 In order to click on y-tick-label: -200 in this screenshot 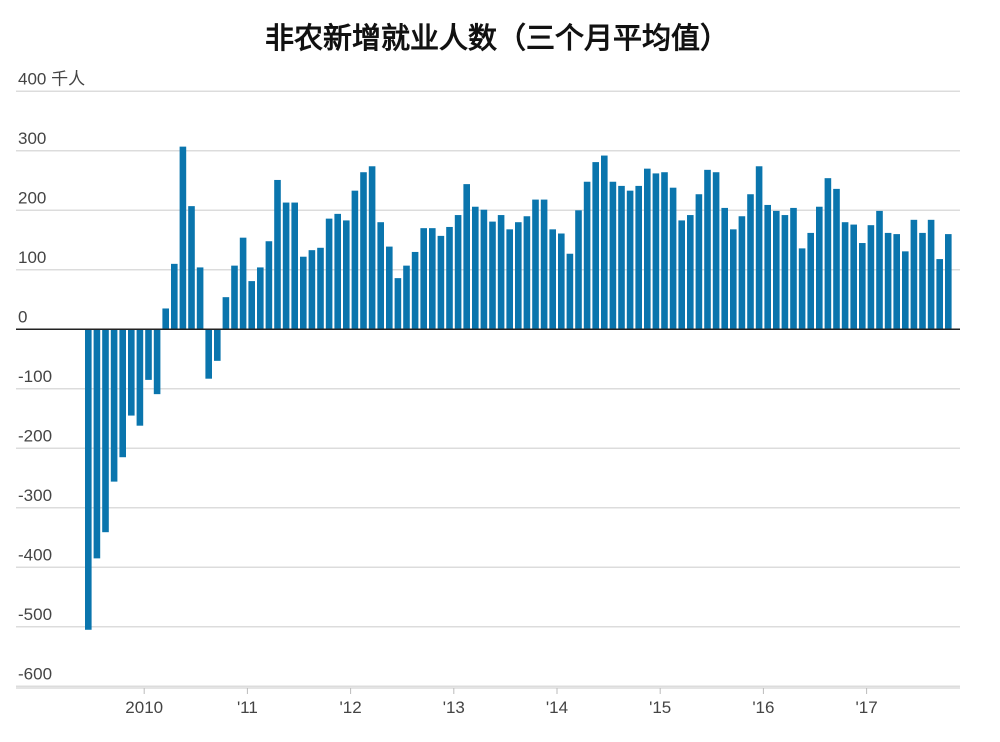, I will do `click(35, 435)`.